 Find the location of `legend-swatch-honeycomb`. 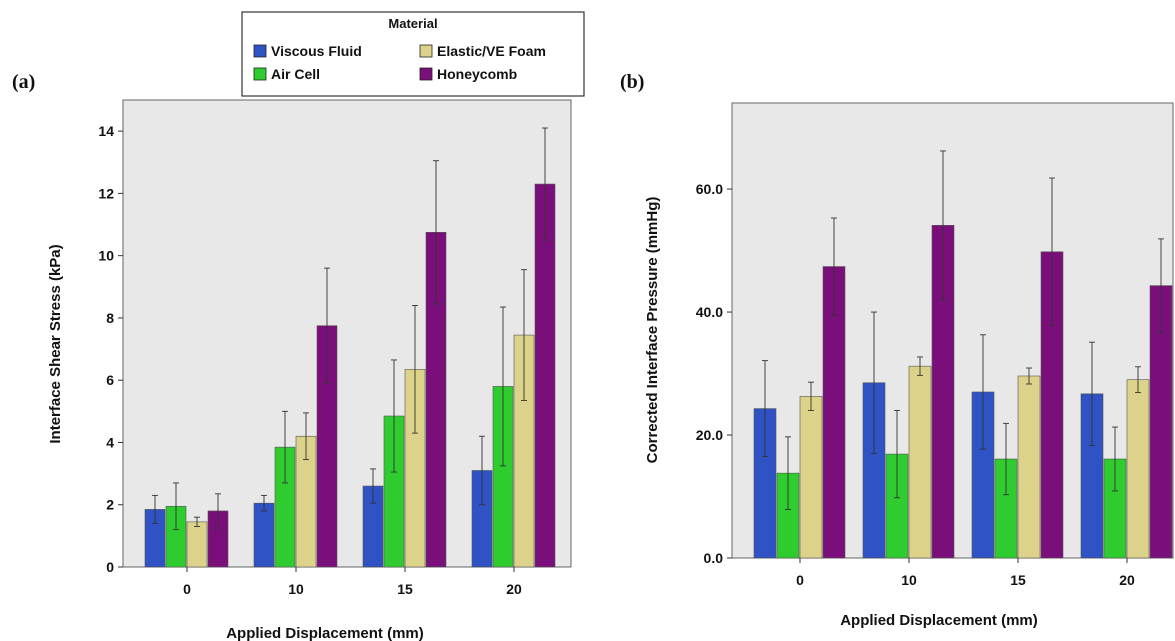

legend-swatch-honeycomb is located at coordinates (426, 74).